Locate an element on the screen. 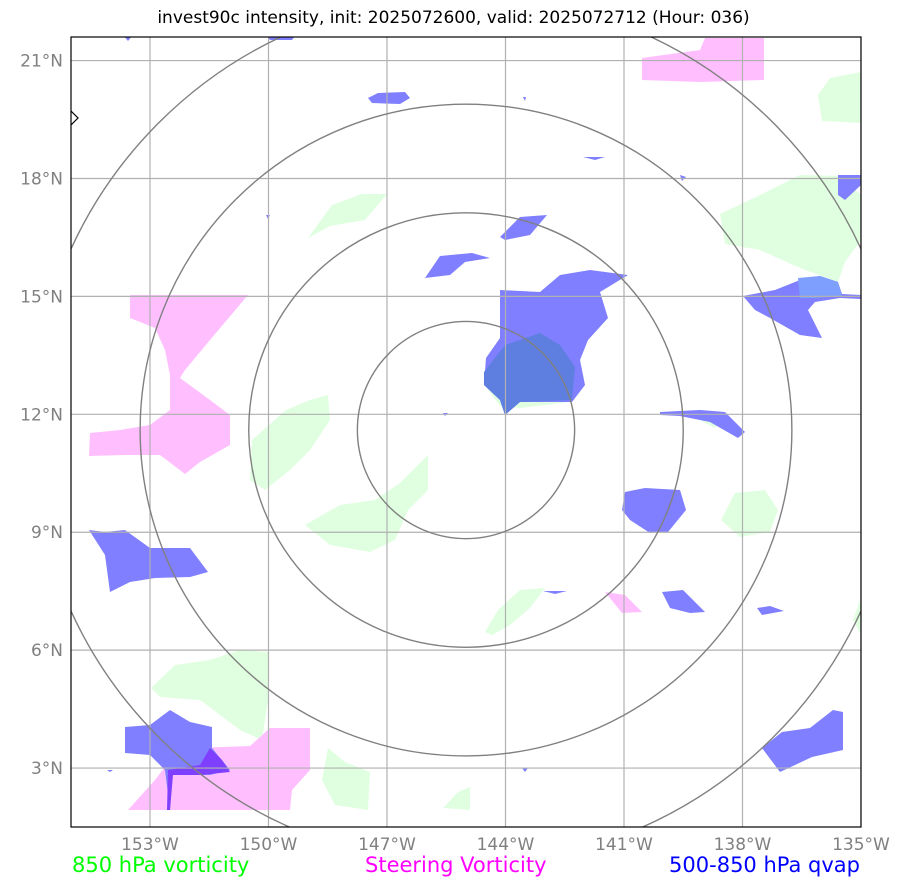 Image resolution: width=907 pixels, height=891 pixels. lat-label: 6°N is located at coordinates (47, 651).